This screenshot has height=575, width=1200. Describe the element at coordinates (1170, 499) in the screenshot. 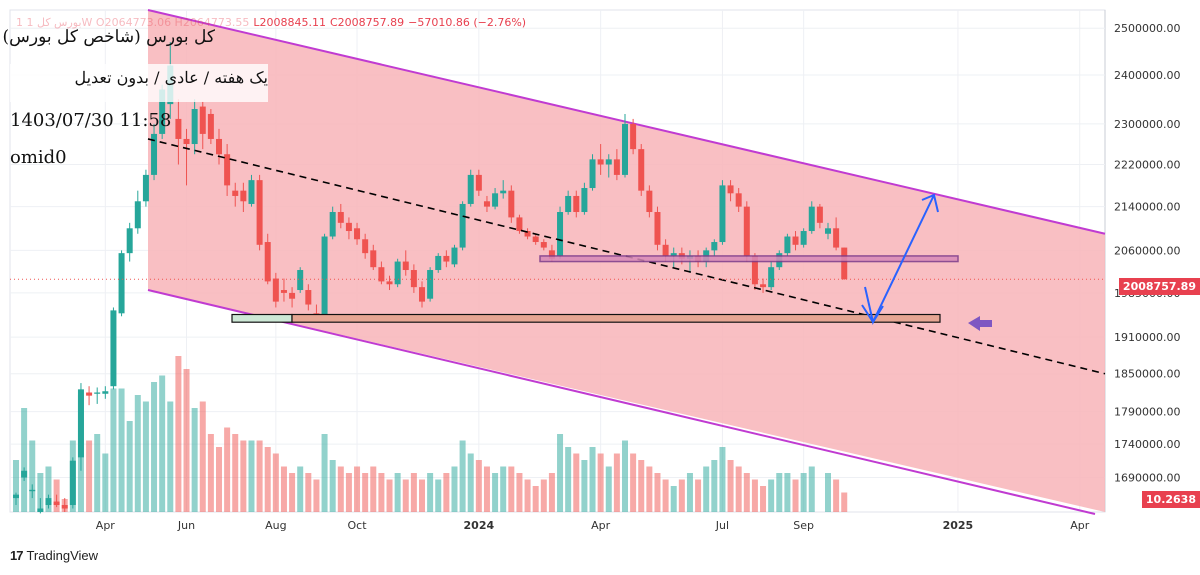

I see `volume-value-tag: 10.2638` at that location.